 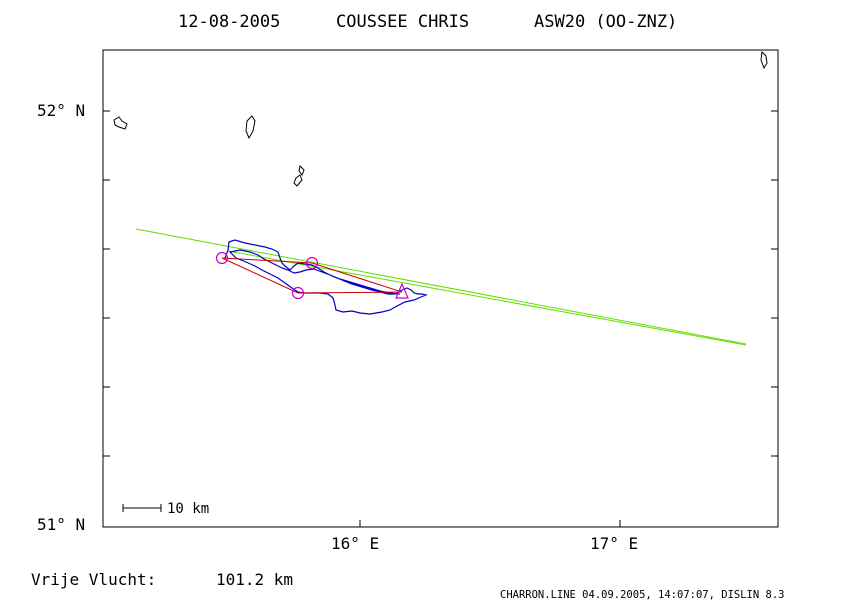 What do you see at coordinates (614, 543) in the screenshot?
I see `lon-label-17: 17° E` at bounding box center [614, 543].